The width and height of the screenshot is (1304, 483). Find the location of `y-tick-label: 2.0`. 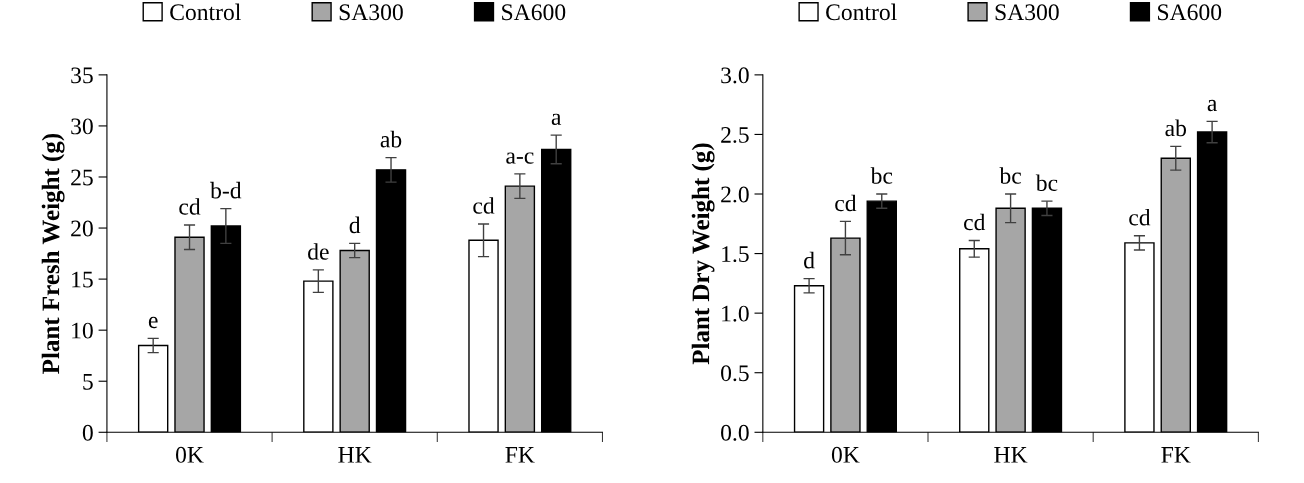

y-tick-label: 2.0 is located at coordinates (735, 194).